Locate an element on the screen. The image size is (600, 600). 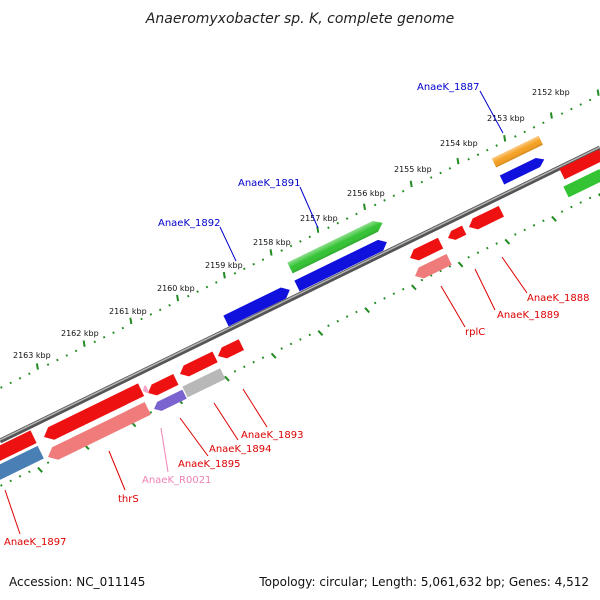
gene-label-anaek-1891: AnaeK_1891 is located at coordinates (269, 183).